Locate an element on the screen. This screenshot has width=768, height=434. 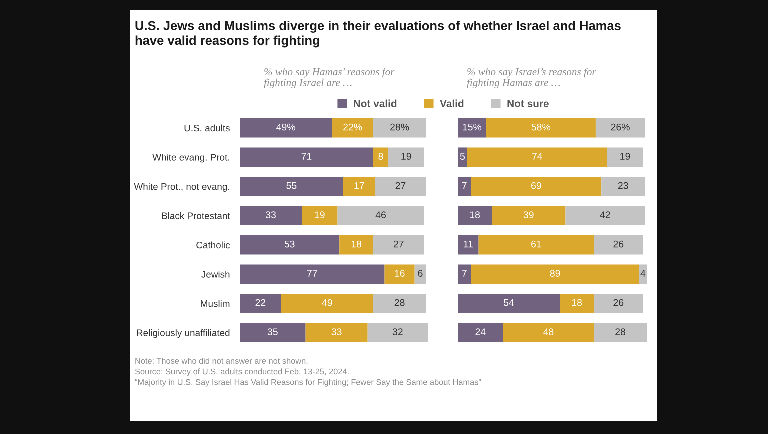
data-label: 4 is located at coordinates (643, 273).